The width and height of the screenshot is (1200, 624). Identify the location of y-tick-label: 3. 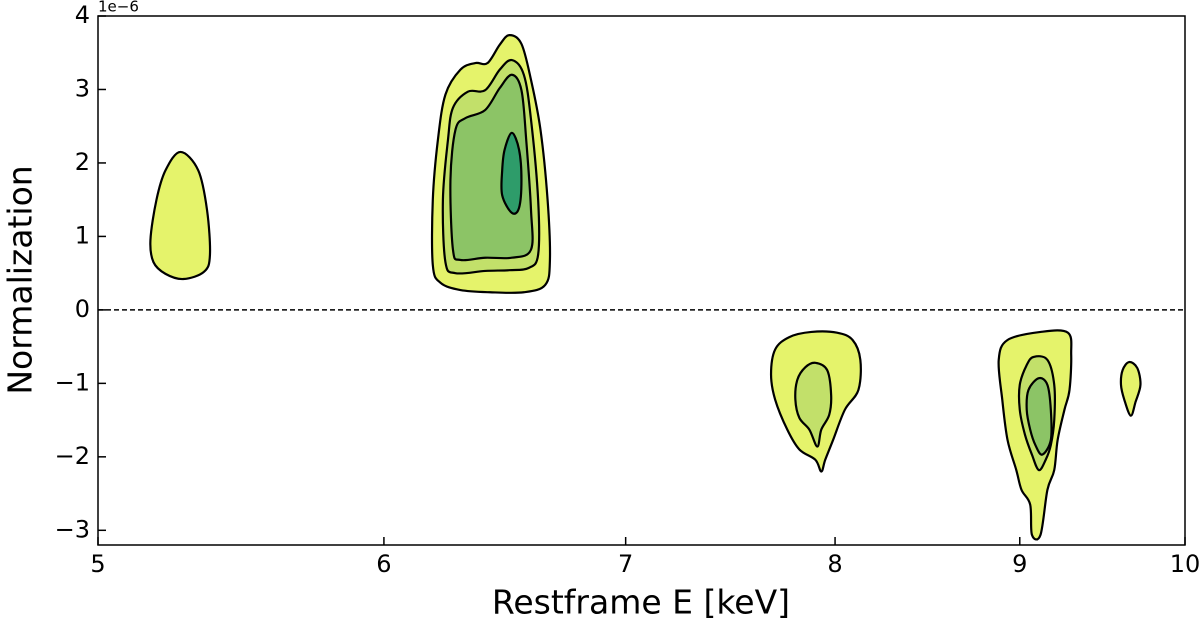
(82, 88).